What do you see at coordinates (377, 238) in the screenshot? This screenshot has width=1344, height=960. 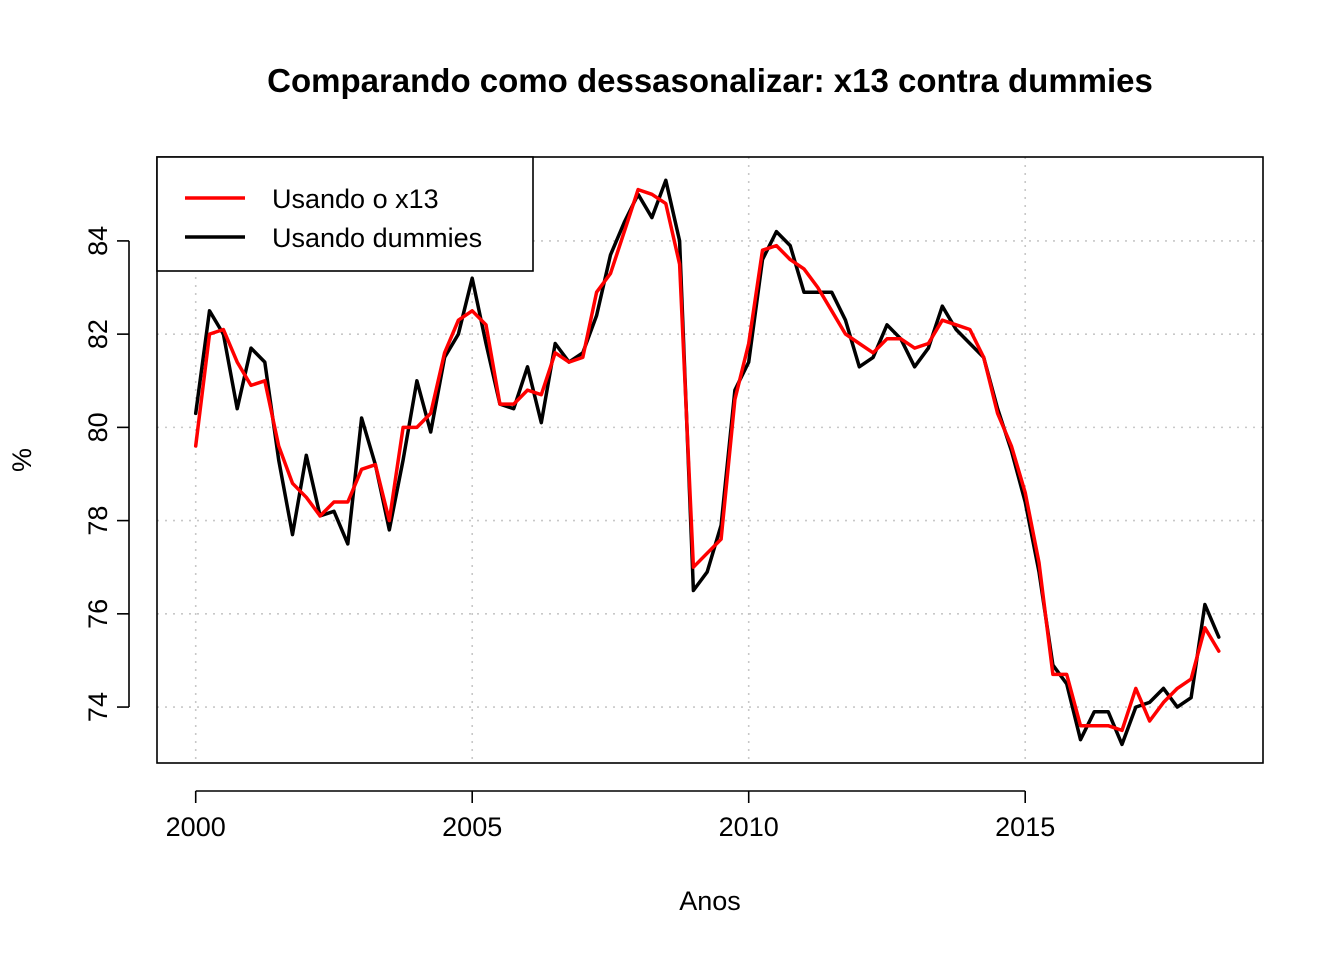 I see `legend-label-dummies: Usando dummies` at bounding box center [377, 238].